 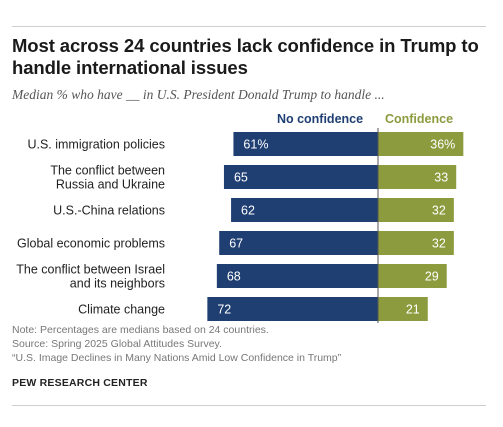 I want to click on value-label-confidence: 29, so click(x=432, y=277).